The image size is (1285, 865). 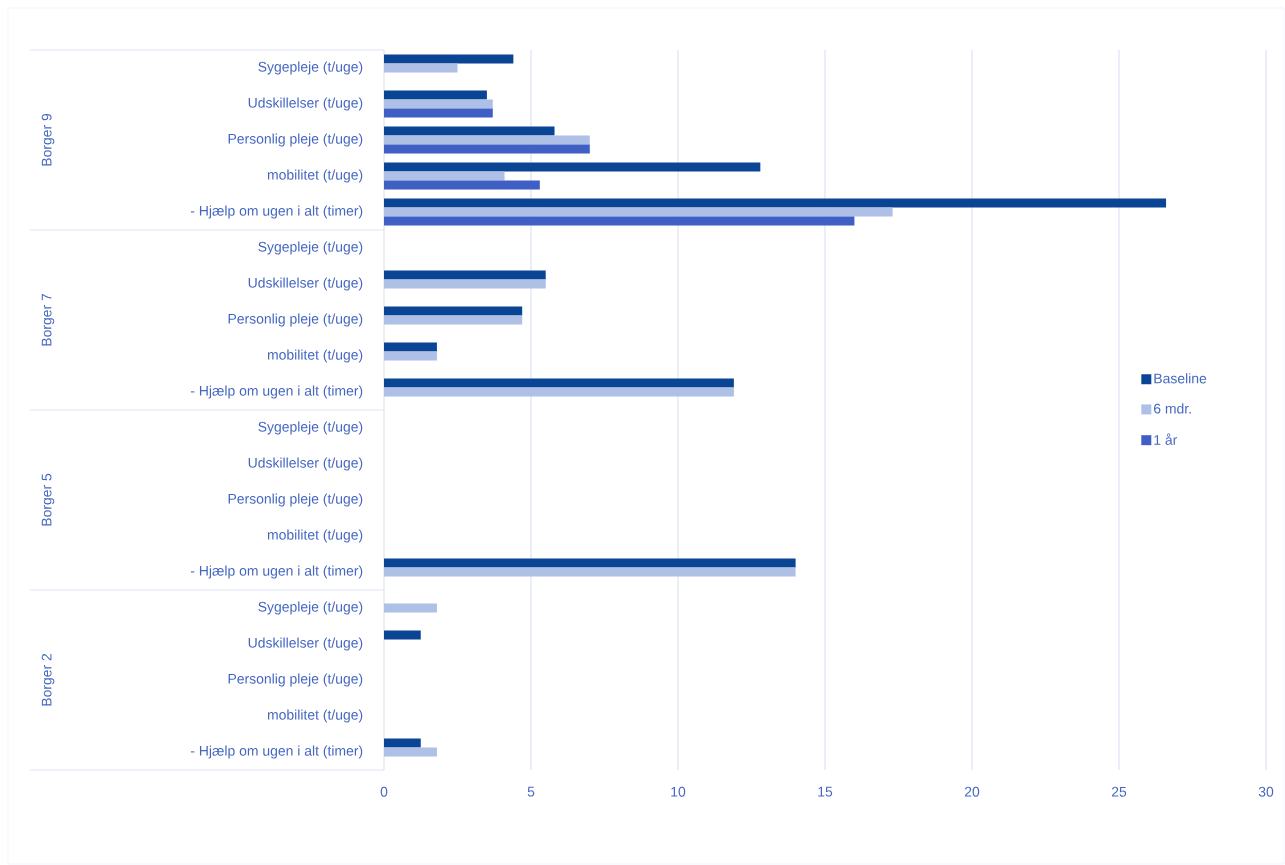 I want to click on x-tick-label: 20, so click(x=972, y=791).